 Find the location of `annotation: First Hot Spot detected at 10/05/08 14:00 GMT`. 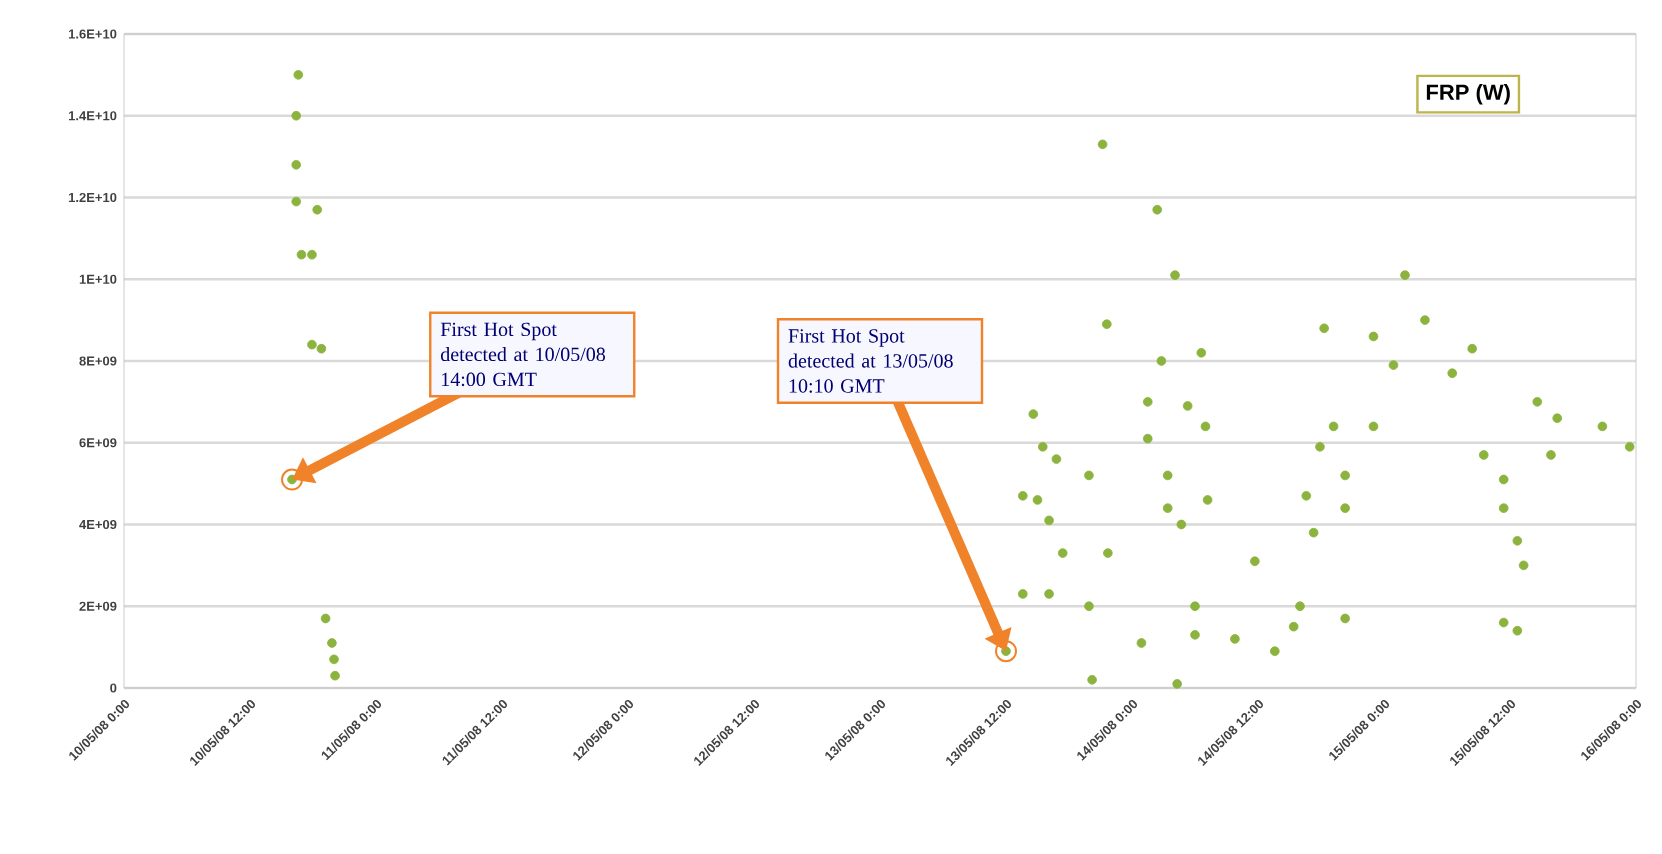

annotation: First Hot Spot detected at 10/05/08 14:00 GMT is located at coordinates (523, 354).